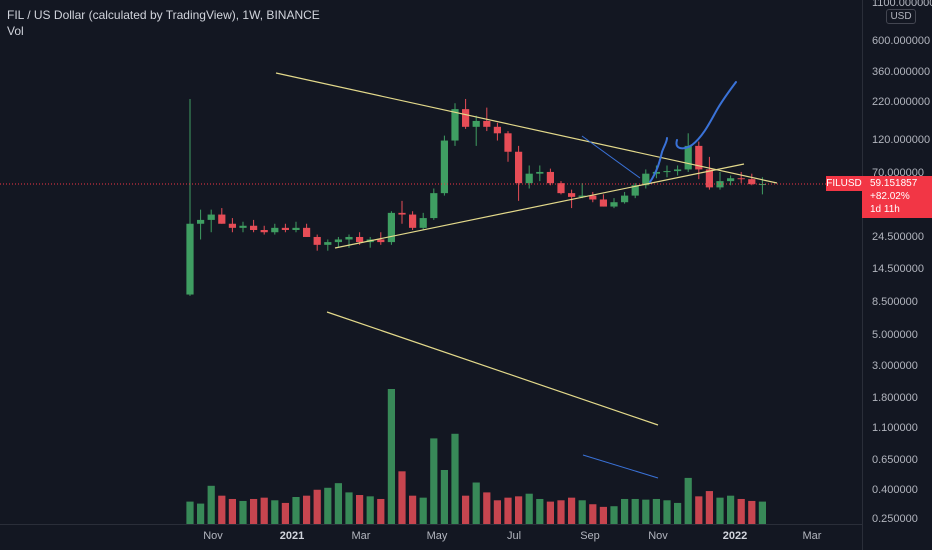 The image size is (932, 550). Describe the element at coordinates (898, 172) in the screenshot. I see `price-tick-label: 70.000000` at that location.